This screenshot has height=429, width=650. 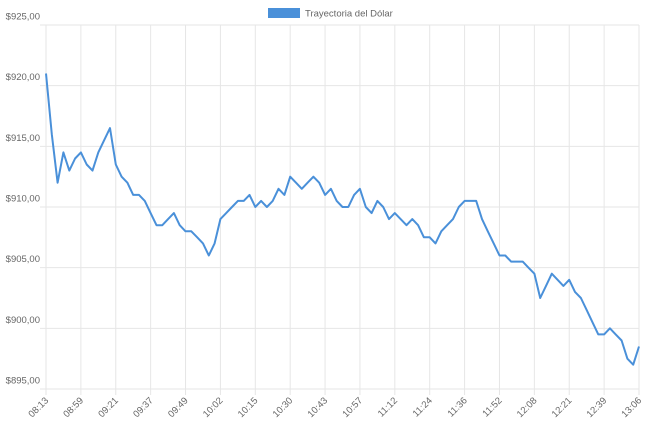 I want to click on x-tick-label: 13:06, so click(x=632, y=407).